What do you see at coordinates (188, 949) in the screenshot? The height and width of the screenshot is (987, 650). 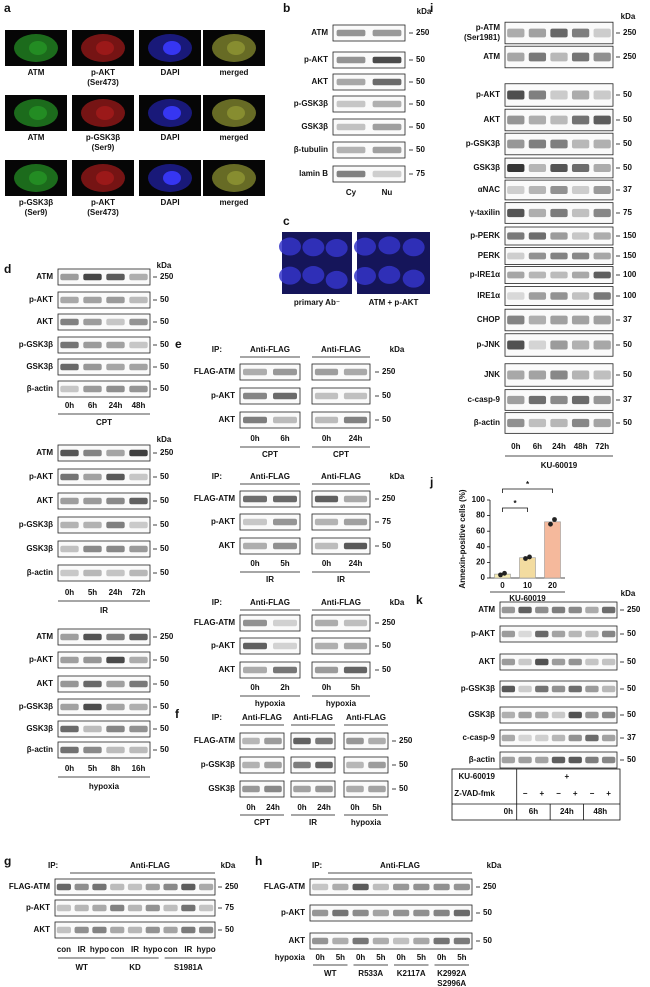 I see `lane-label: IR` at bounding box center [188, 949].